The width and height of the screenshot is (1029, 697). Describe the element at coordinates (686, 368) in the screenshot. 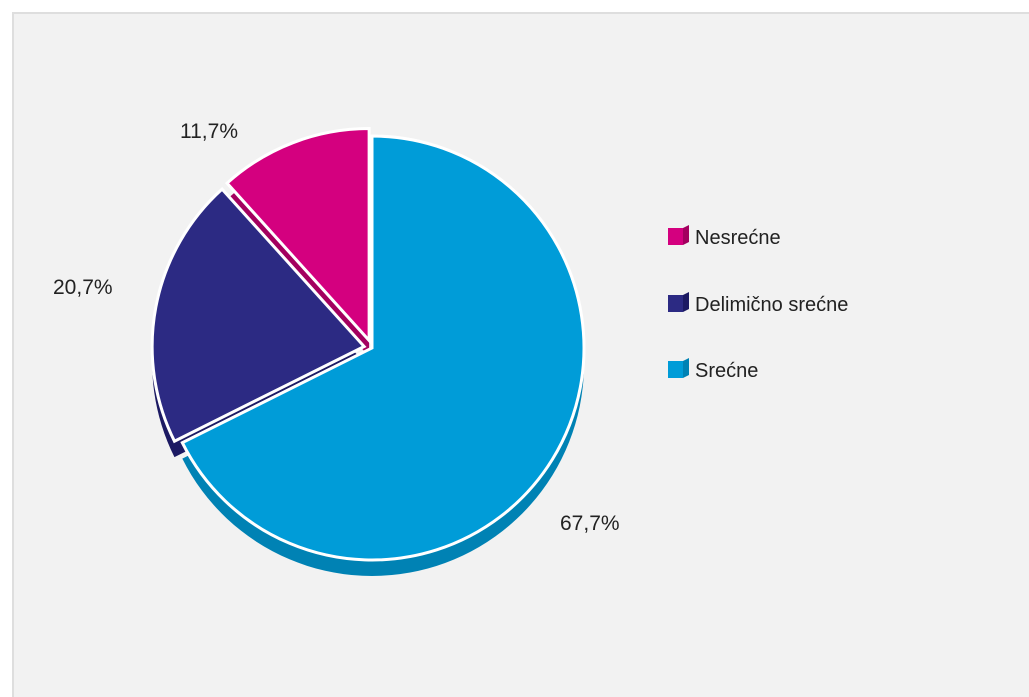

I see `legend-swatch-side-srecne` at that location.